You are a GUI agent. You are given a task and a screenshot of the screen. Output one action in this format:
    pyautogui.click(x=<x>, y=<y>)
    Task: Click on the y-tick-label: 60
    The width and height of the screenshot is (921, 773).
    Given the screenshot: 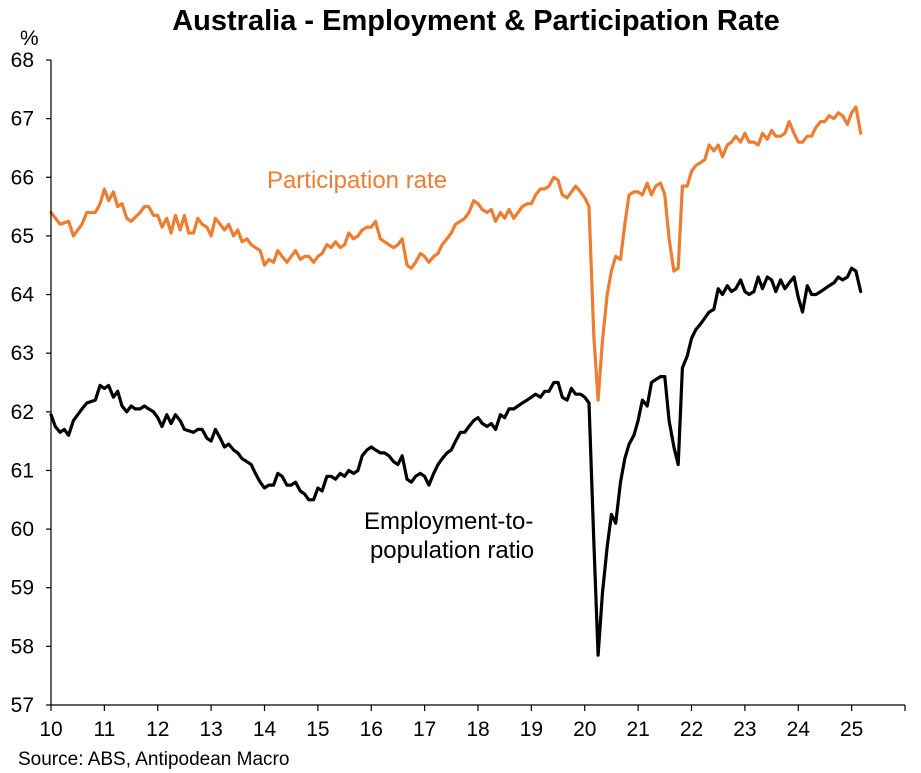 What is the action you would take?
    pyautogui.click(x=22, y=529)
    